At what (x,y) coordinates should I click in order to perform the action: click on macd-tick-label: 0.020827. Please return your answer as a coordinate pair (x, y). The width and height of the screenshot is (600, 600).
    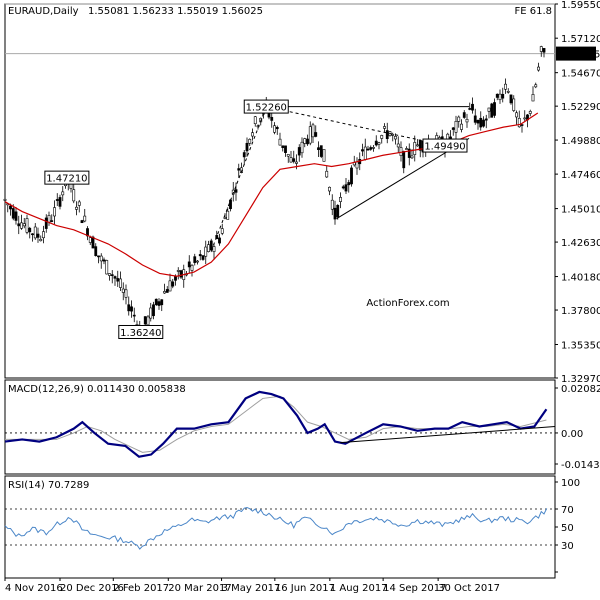
    Looking at the image, I should click on (580, 389).